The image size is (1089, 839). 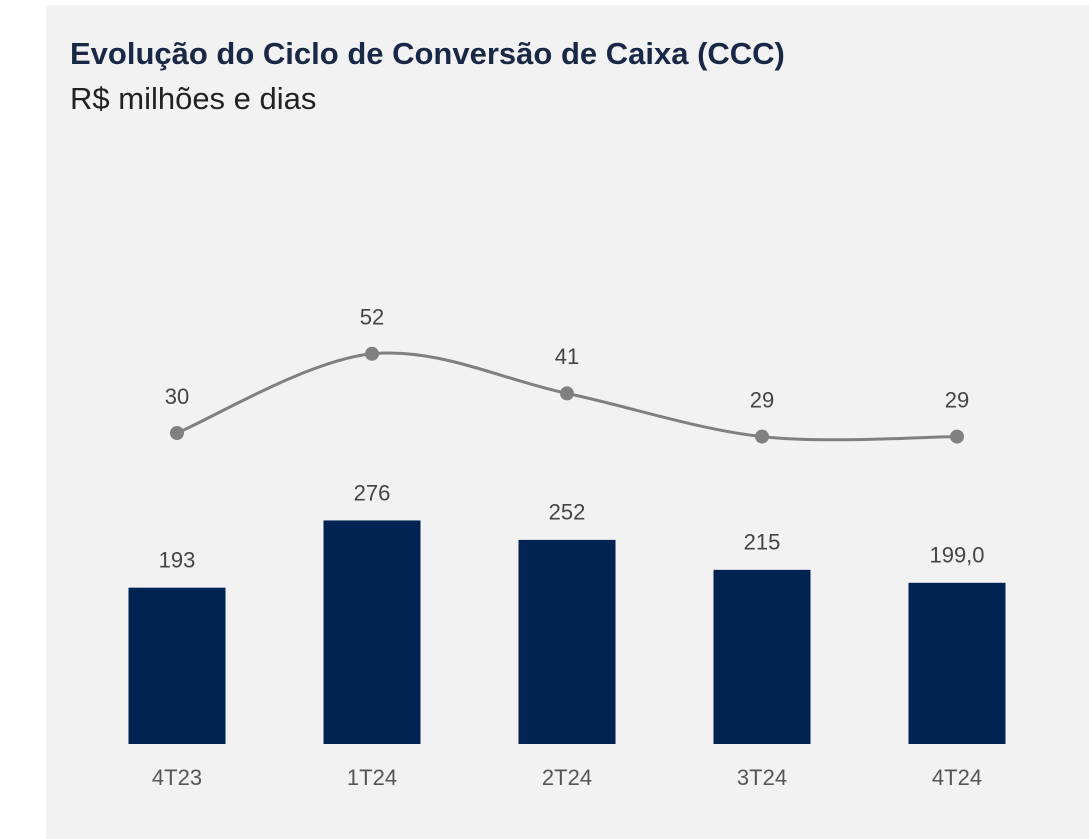 What do you see at coordinates (567, 356) in the screenshot?
I see `data-label: 41` at bounding box center [567, 356].